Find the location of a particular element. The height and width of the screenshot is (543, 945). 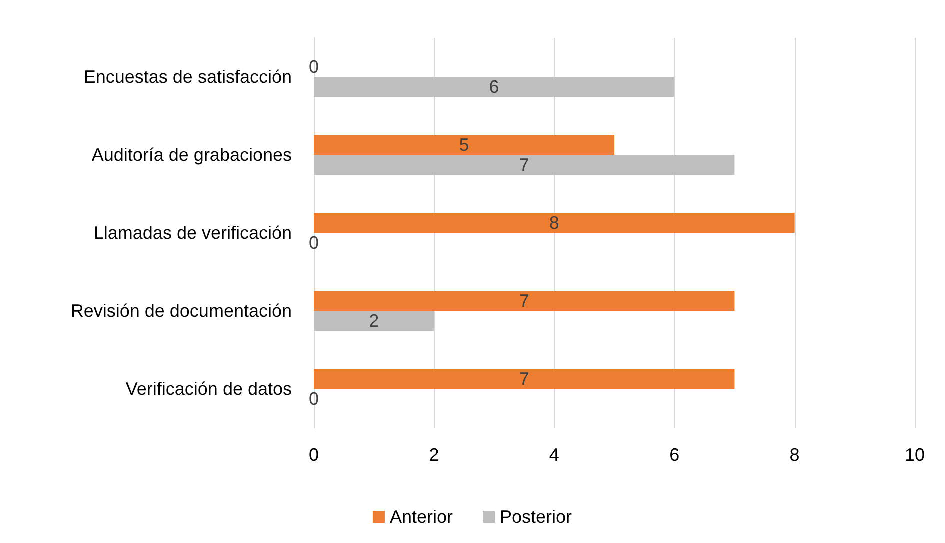

x-tick-label: 10 is located at coordinates (915, 455).